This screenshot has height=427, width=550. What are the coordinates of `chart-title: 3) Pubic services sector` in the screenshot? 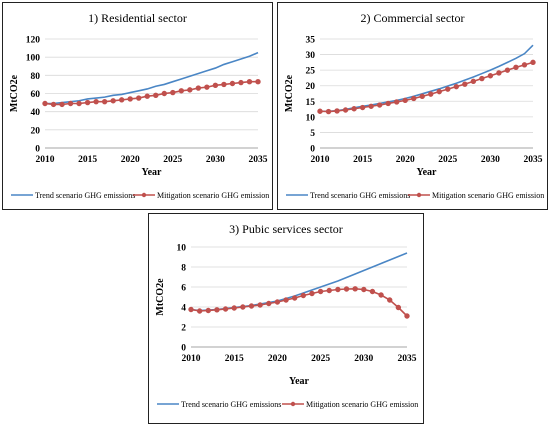 It's located at (286, 229).